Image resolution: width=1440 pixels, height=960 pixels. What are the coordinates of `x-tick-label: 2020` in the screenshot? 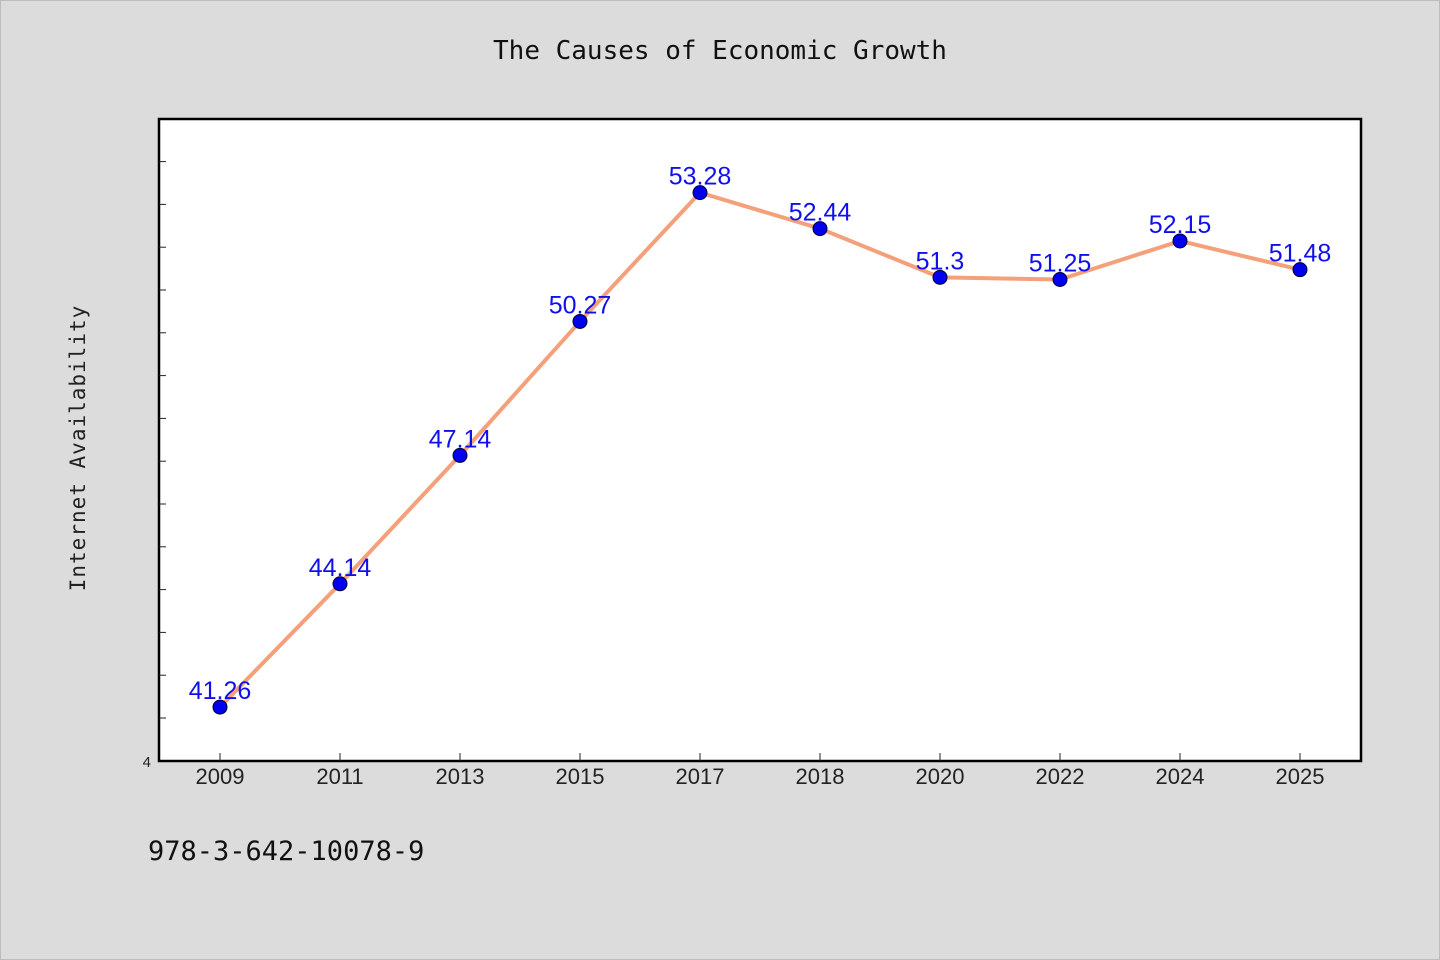 It's located at (940, 776).